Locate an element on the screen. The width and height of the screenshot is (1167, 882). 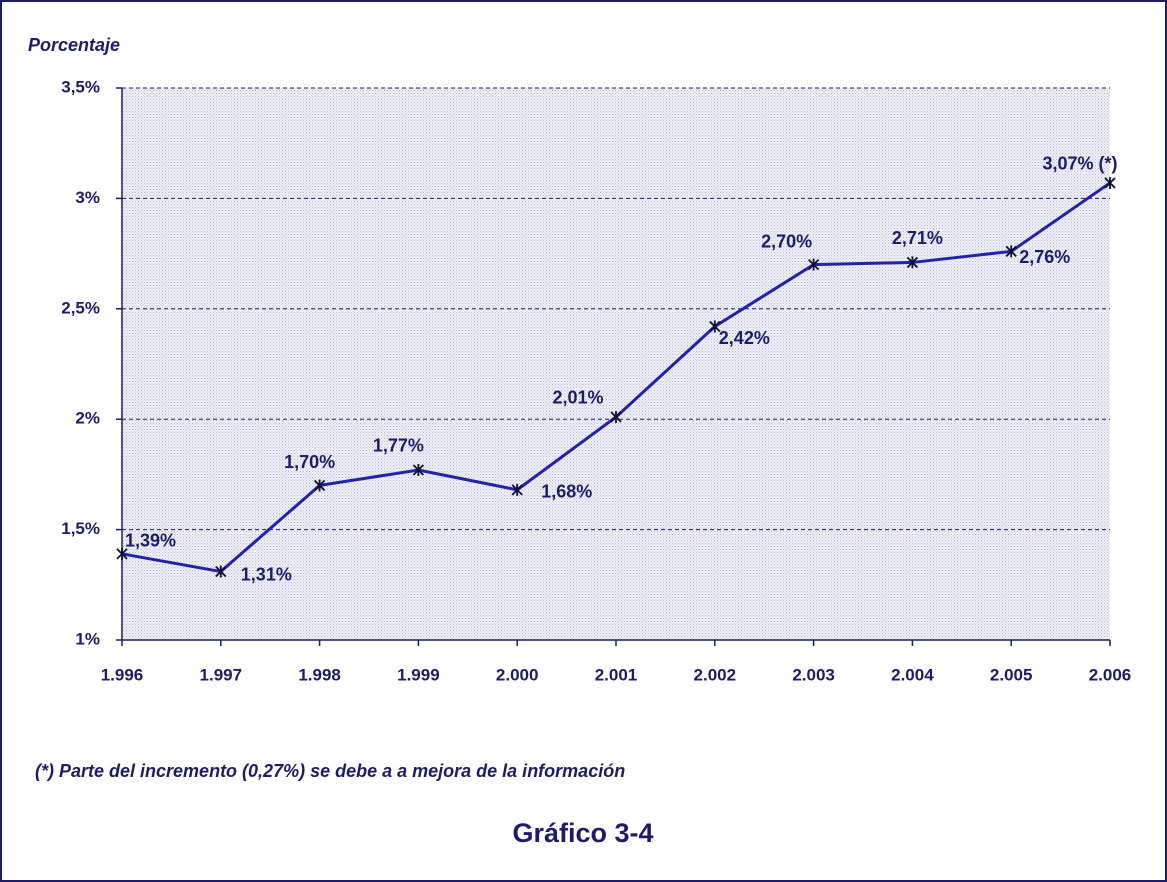
data-label: 2,01% is located at coordinates (577, 398).